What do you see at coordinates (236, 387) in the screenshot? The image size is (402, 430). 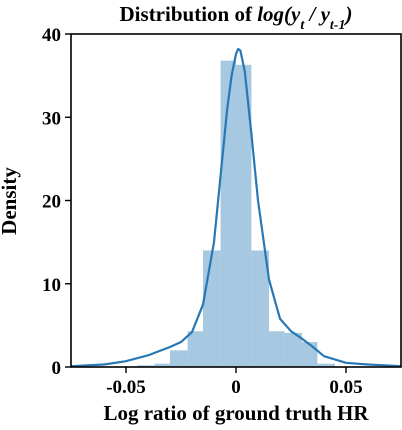 I see `x-tick-label-1: 0` at bounding box center [236, 387].